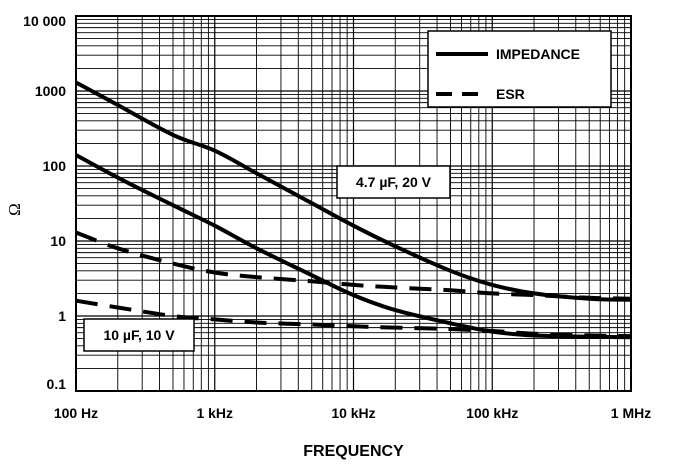  Describe the element at coordinates (631, 413) in the screenshot. I see `x-tick-label: 1 MHz` at that location.